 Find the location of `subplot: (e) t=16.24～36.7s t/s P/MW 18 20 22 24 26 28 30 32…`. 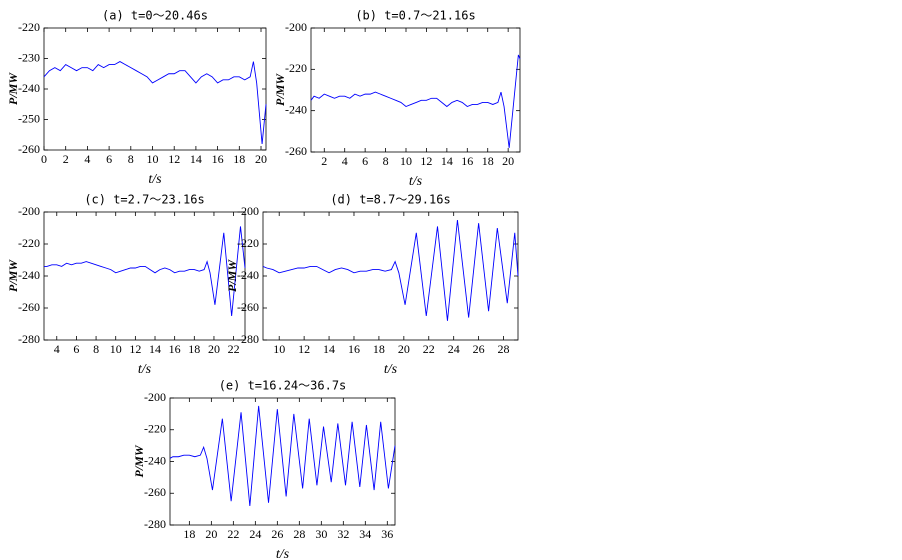

subplot: (e) t=16.24～36.7s t/s P/MW 18 20 22 24 26 28 30 32… is located at coordinates (264, 469).